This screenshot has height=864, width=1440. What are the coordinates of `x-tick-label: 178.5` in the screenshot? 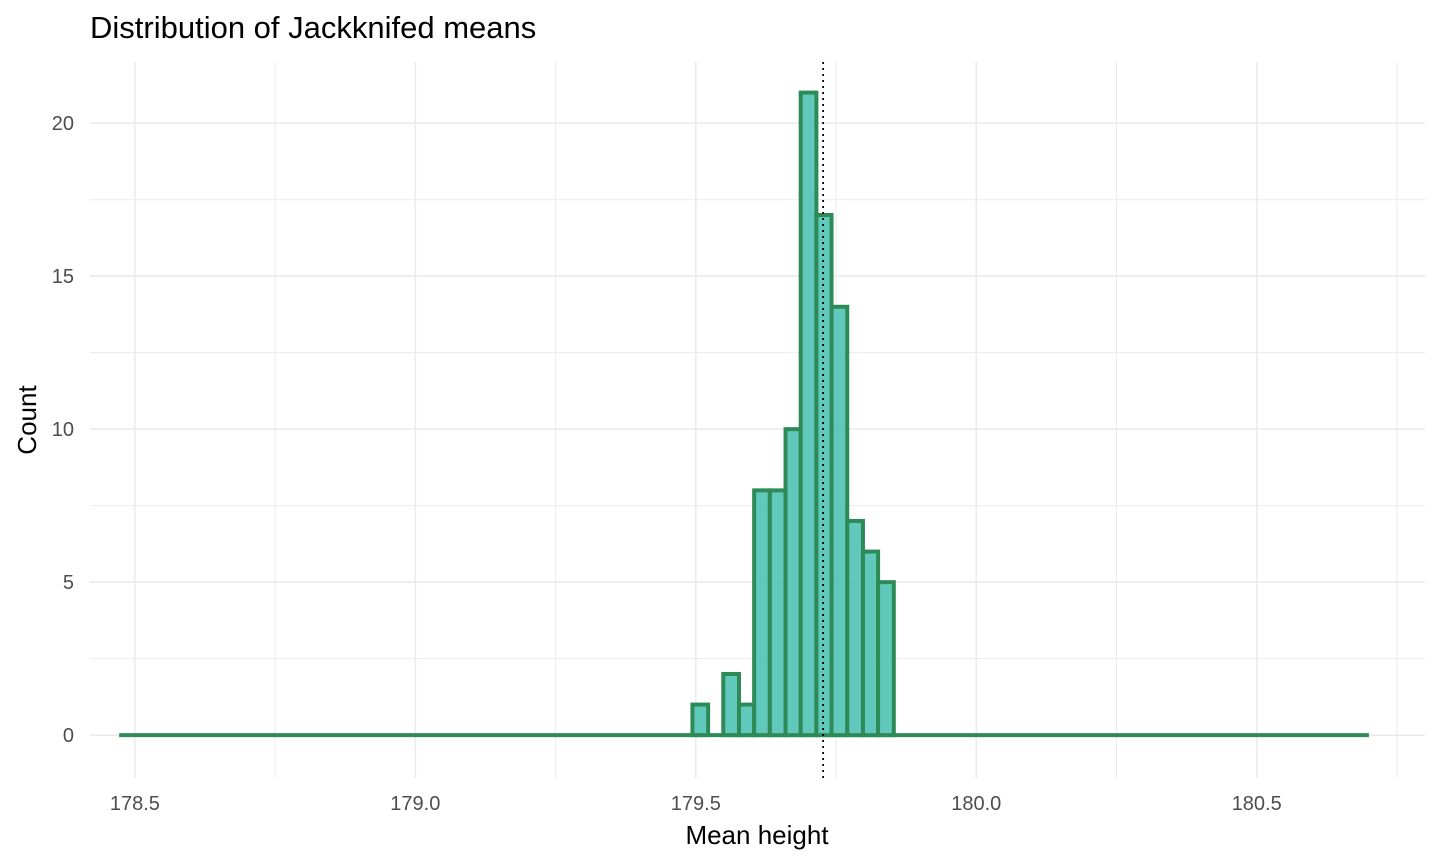 It's located at (135, 804).